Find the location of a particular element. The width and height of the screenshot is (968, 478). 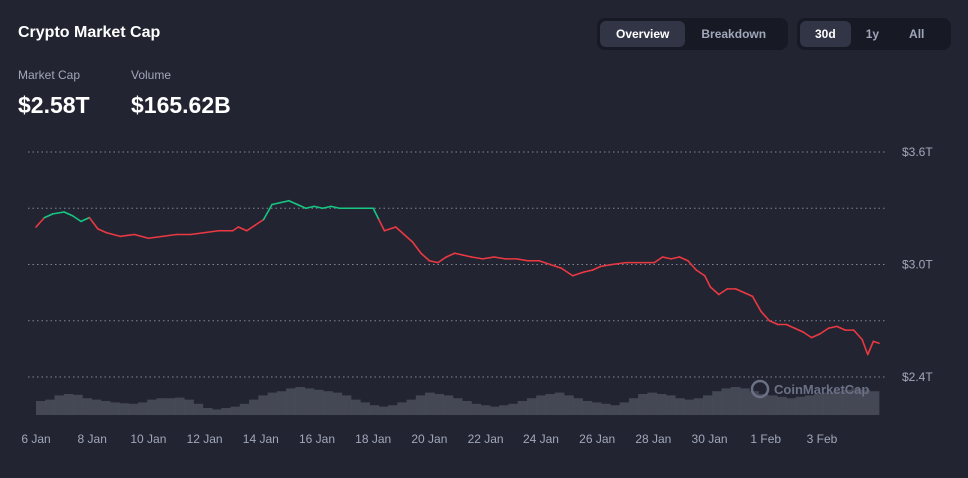

volume-value: $165.62B is located at coordinates (181, 105).